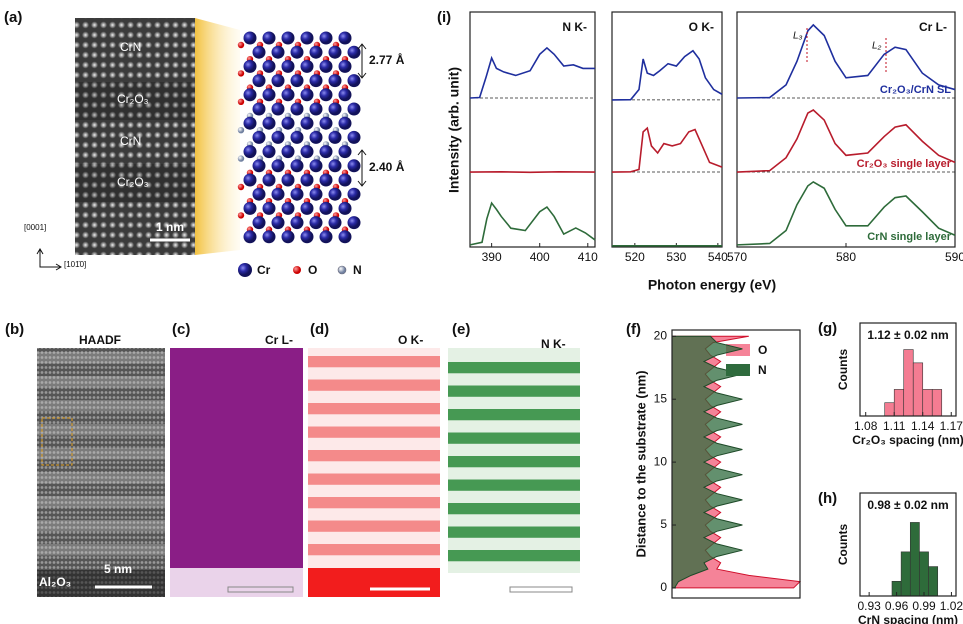 Image resolution: width=963 pixels, height=624 pixels. What do you see at coordinates (101, 472) in the screenshot?
I see `haadf-atoms` at bounding box center [101, 472].